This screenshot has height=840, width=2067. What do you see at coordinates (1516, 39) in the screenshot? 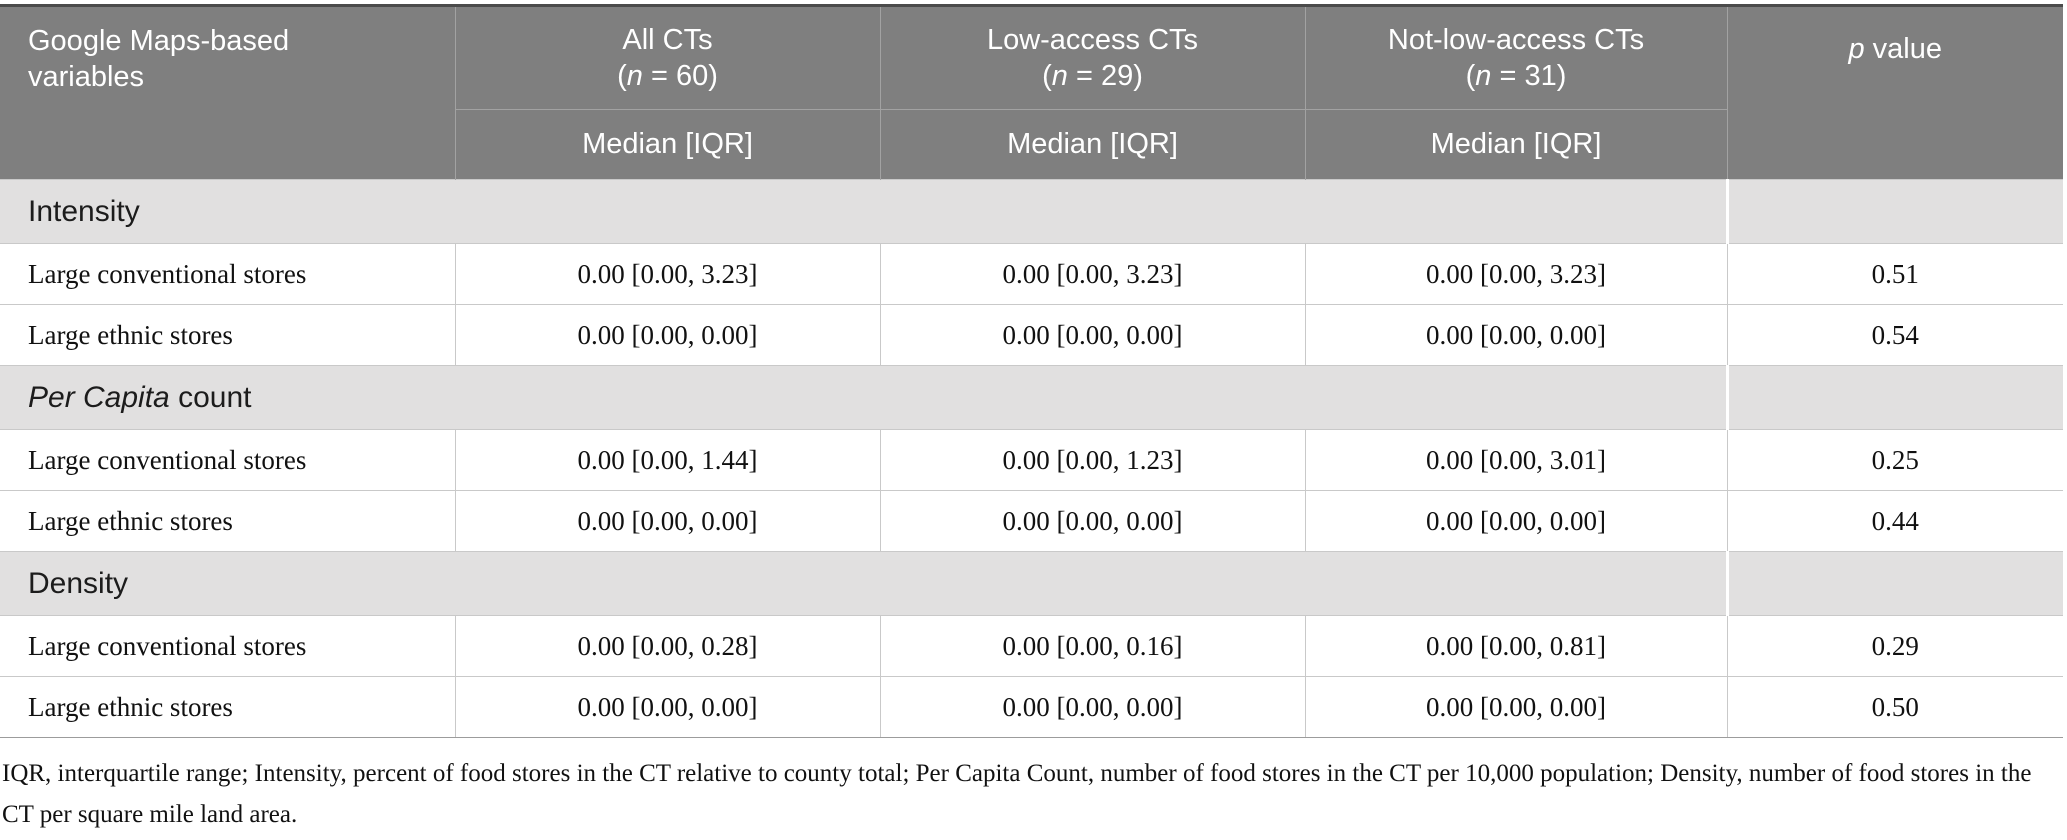
I see `group-name: Not-low-access CTs` at bounding box center [1516, 39].